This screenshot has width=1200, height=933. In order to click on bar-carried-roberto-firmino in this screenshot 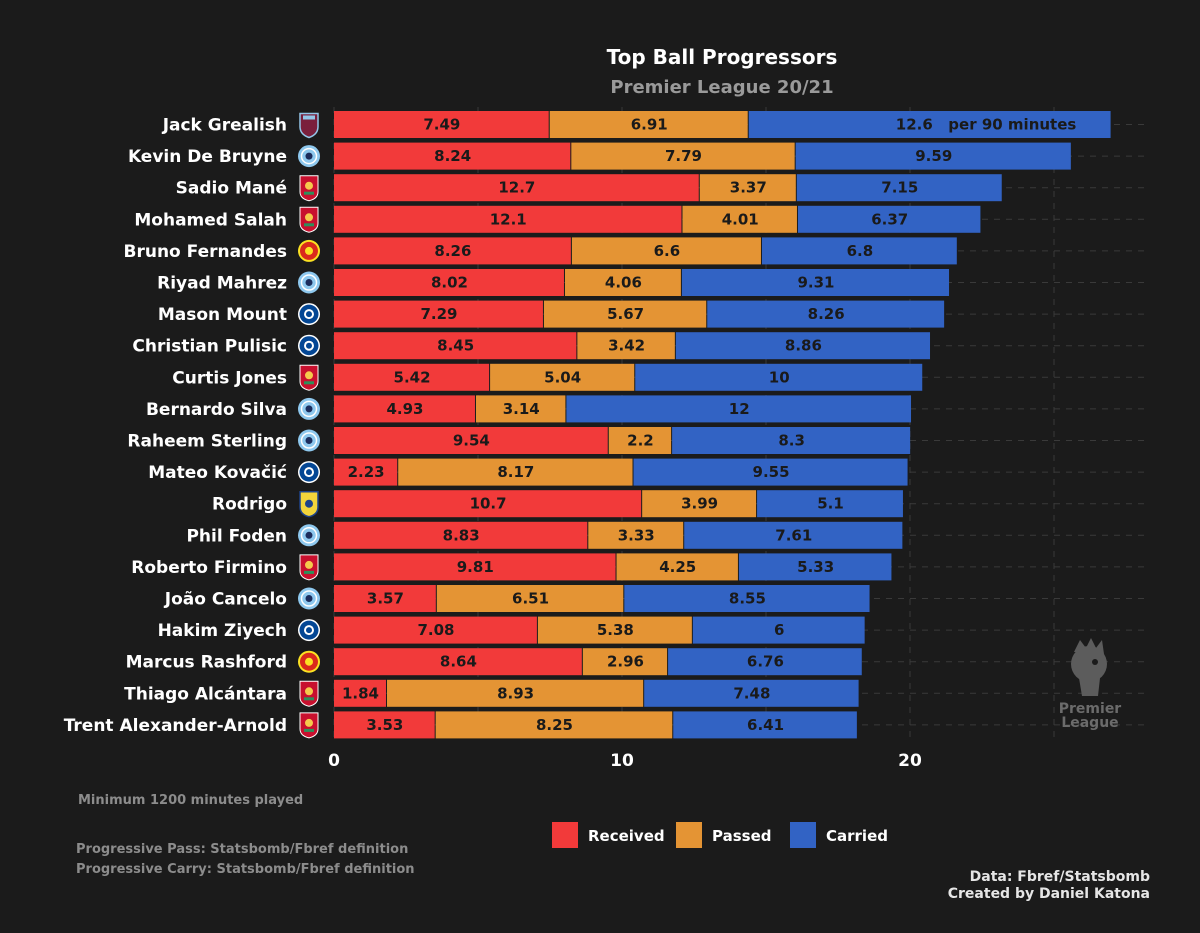, I will do `click(815, 567)`.